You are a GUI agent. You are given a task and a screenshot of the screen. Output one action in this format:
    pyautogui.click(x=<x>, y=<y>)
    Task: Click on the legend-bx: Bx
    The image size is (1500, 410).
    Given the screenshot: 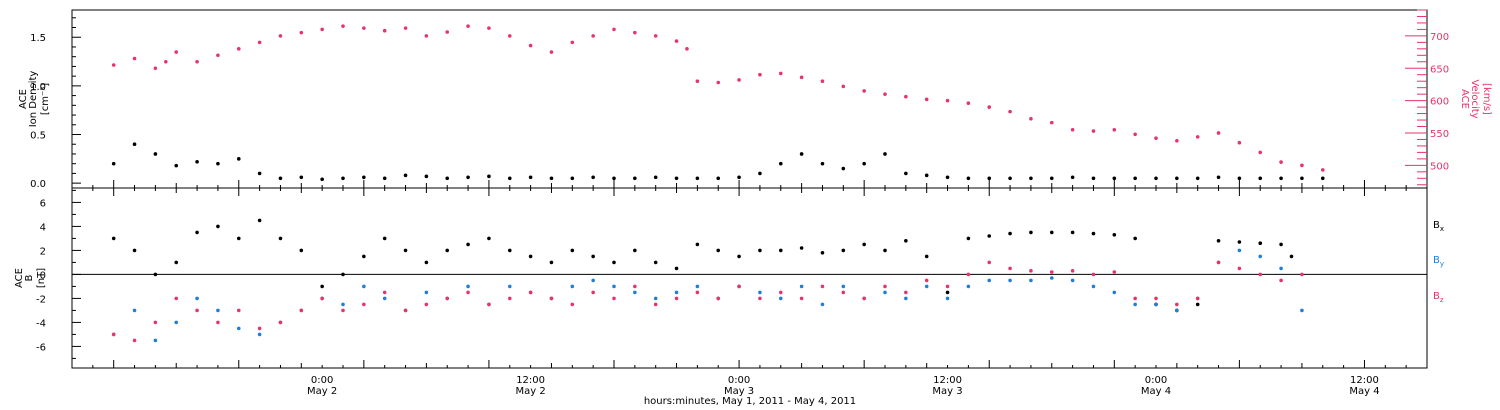 What is the action you would take?
    pyautogui.click(x=1438, y=226)
    